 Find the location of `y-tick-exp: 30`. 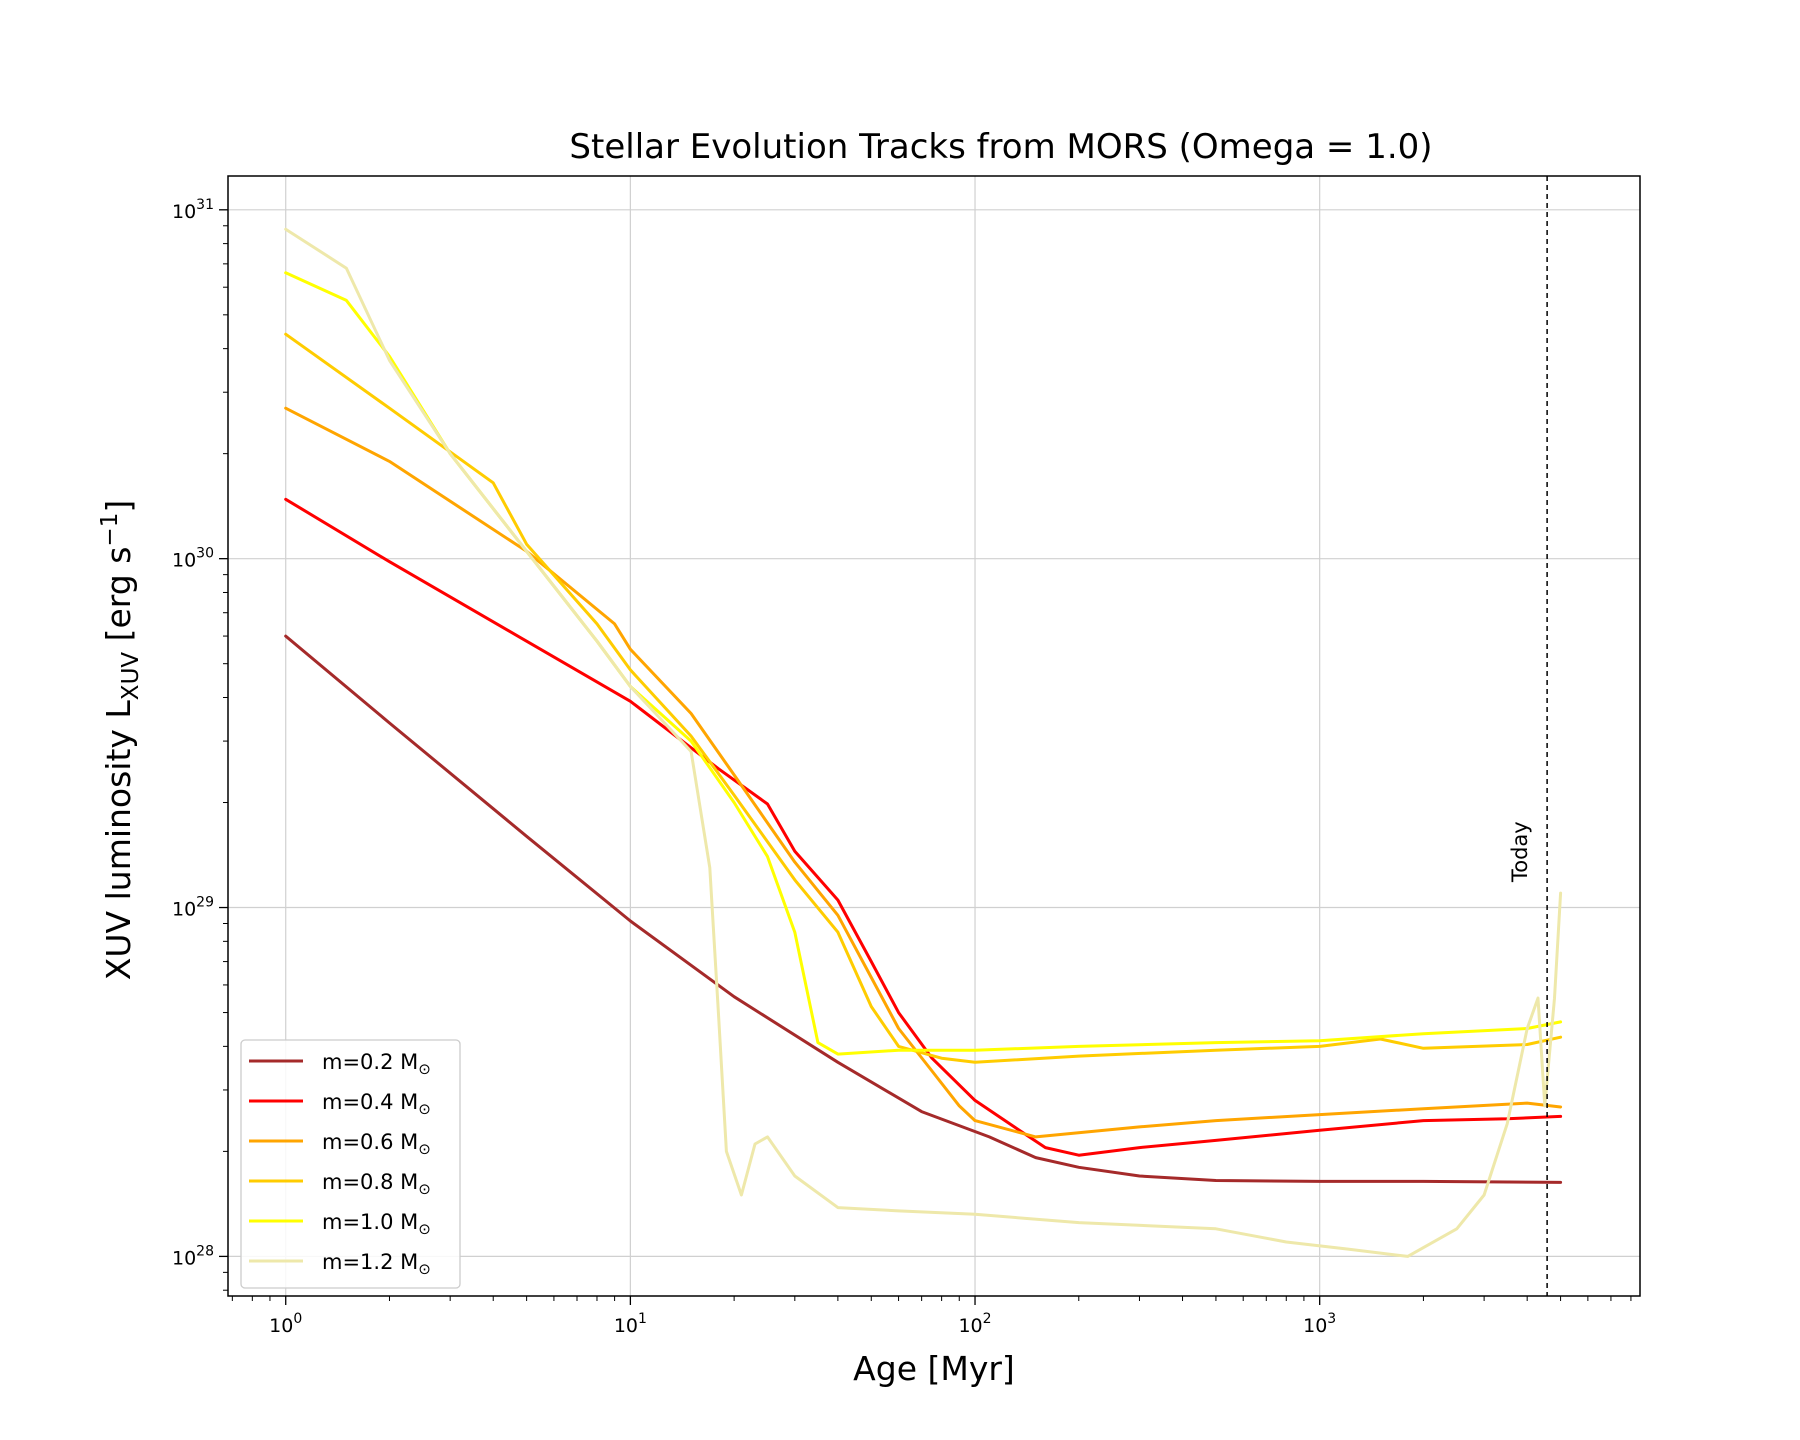

y-tick-exp: 30 is located at coordinates (205, 554).